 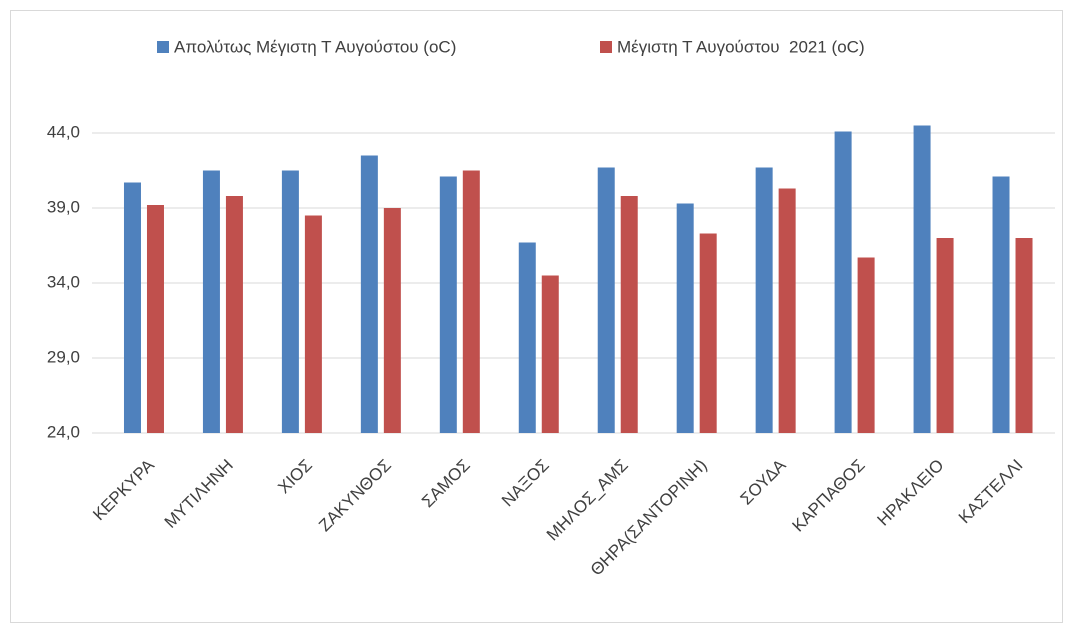 I want to click on legend-label: Μέγιστη Τ Αυγούστου 2021 (oC), so click(x=741, y=46).